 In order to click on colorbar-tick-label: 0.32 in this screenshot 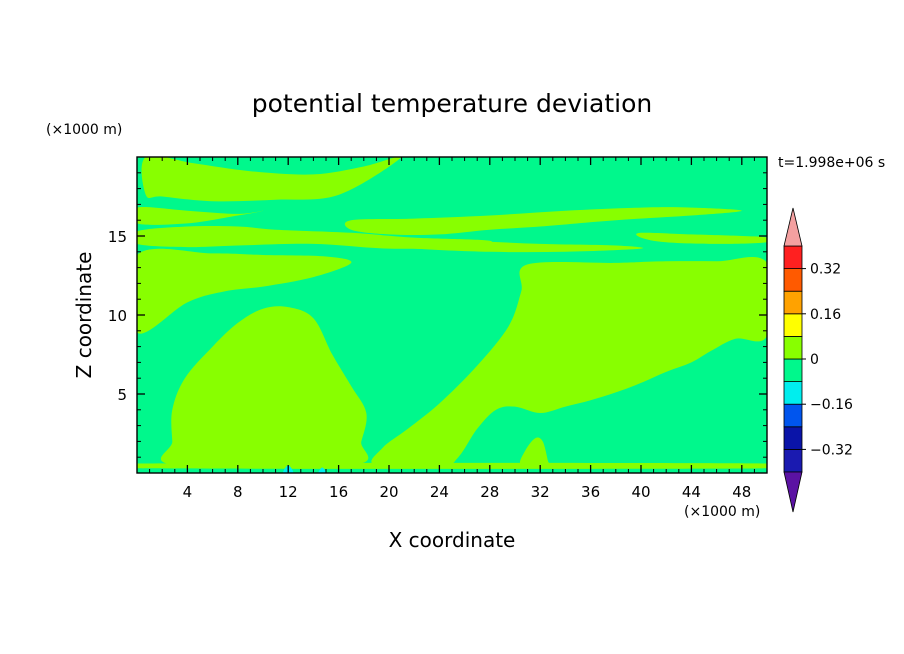, I will do `click(825, 270)`.